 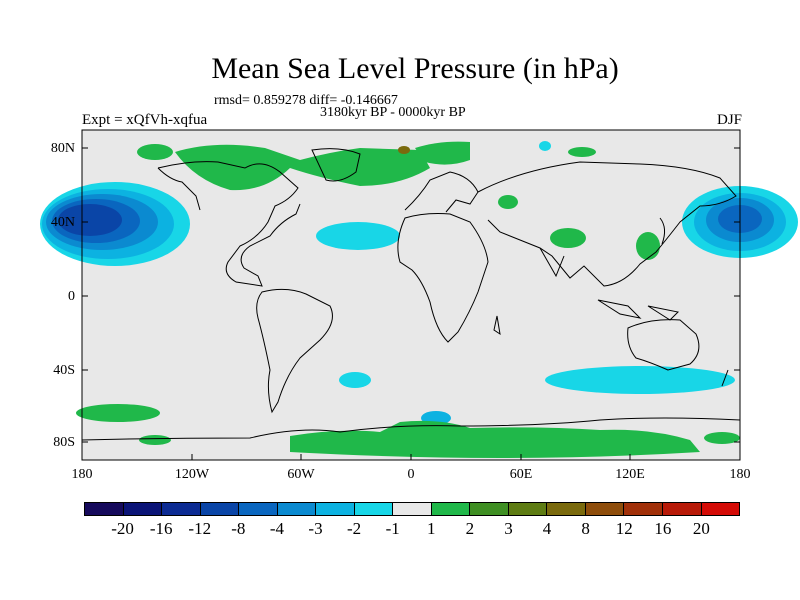 I want to click on colorbar-label: -20, so click(x=122, y=528).